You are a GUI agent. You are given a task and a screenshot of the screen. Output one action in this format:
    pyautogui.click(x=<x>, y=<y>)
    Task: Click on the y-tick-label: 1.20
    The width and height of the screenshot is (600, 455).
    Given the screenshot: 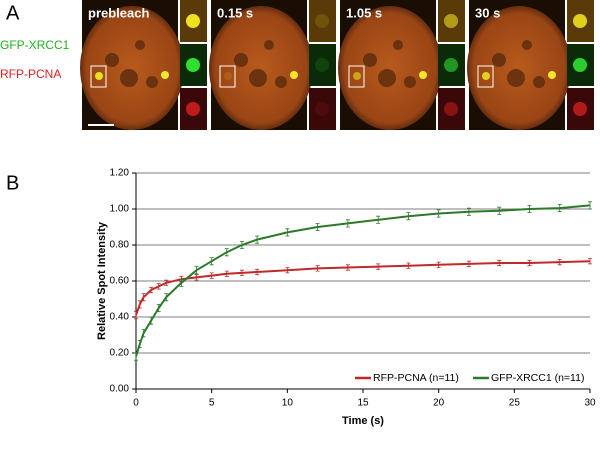 What is the action you would take?
    pyautogui.click(x=120, y=173)
    